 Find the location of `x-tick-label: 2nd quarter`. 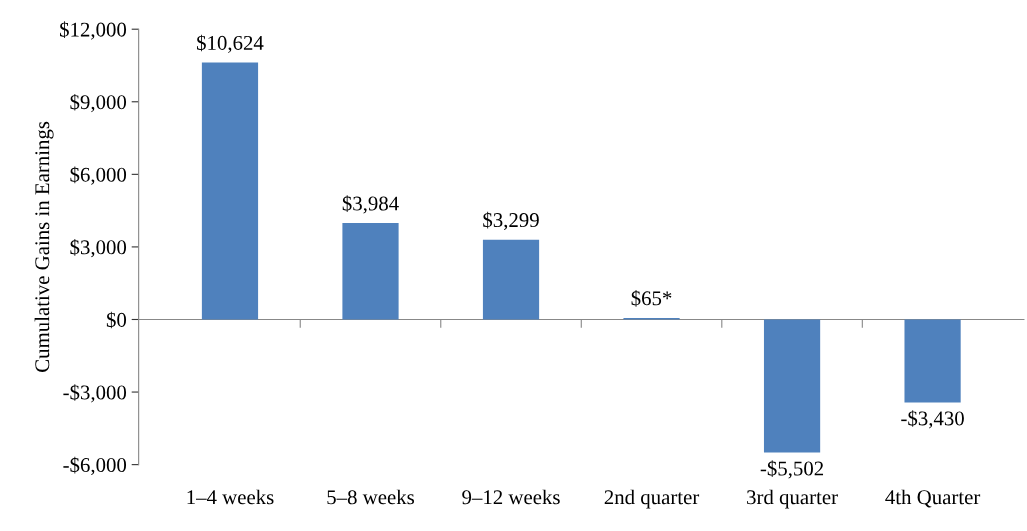

x-tick-label: 2nd quarter is located at coordinates (652, 499).